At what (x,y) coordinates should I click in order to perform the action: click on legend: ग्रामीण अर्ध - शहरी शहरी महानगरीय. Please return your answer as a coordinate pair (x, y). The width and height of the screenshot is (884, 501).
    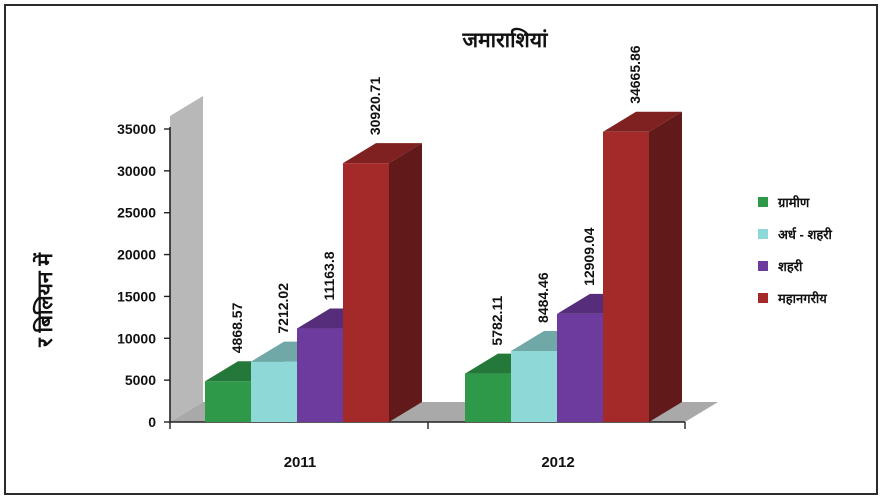
    Looking at the image, I should click on (795, 250).